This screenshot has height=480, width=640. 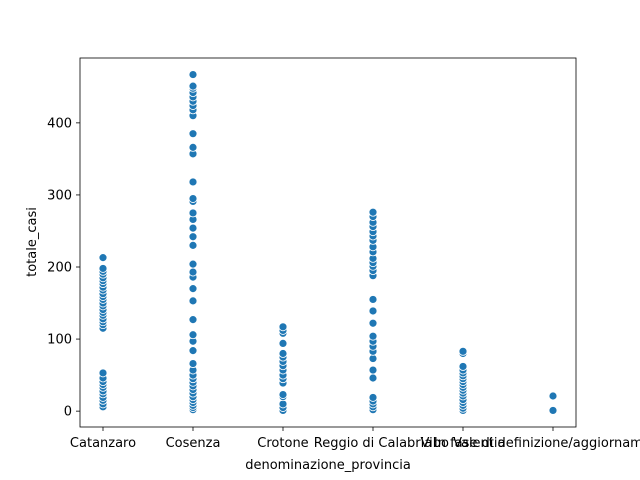 I want to click on y-tick-label: 200, so click(x=59, y=268).